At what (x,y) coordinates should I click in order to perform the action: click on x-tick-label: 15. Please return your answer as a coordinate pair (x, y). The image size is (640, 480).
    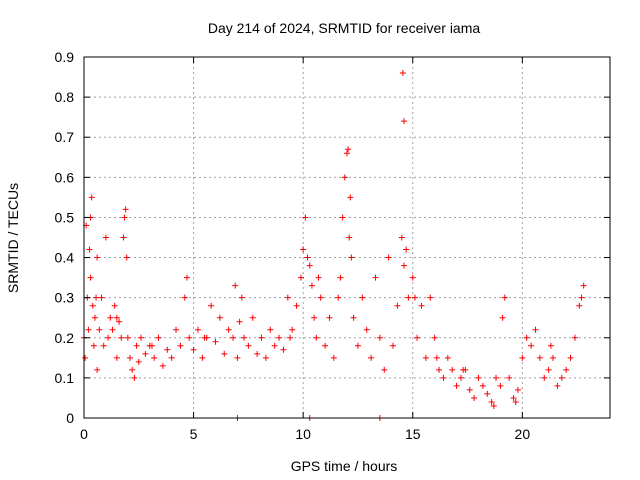
    Looking at the image, I should click on (413, 434).